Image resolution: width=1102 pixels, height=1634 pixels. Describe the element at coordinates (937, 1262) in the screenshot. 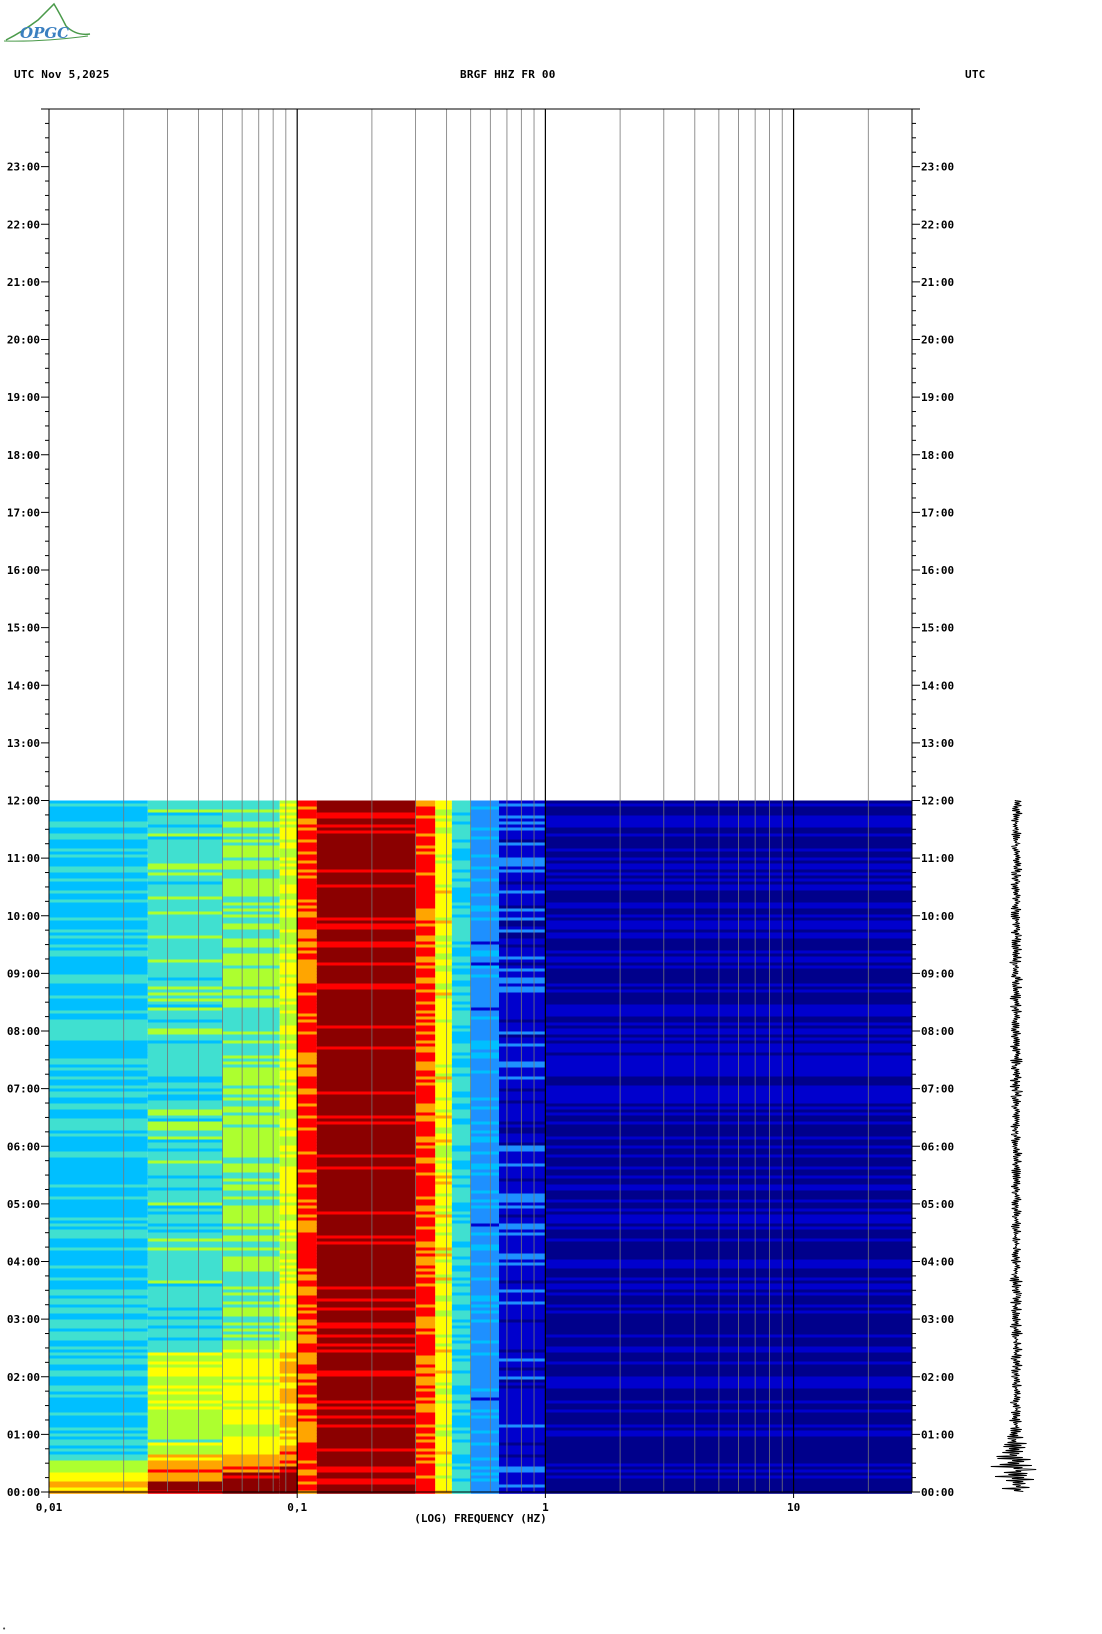

I see `y-tick-label: 04:00` at that location.